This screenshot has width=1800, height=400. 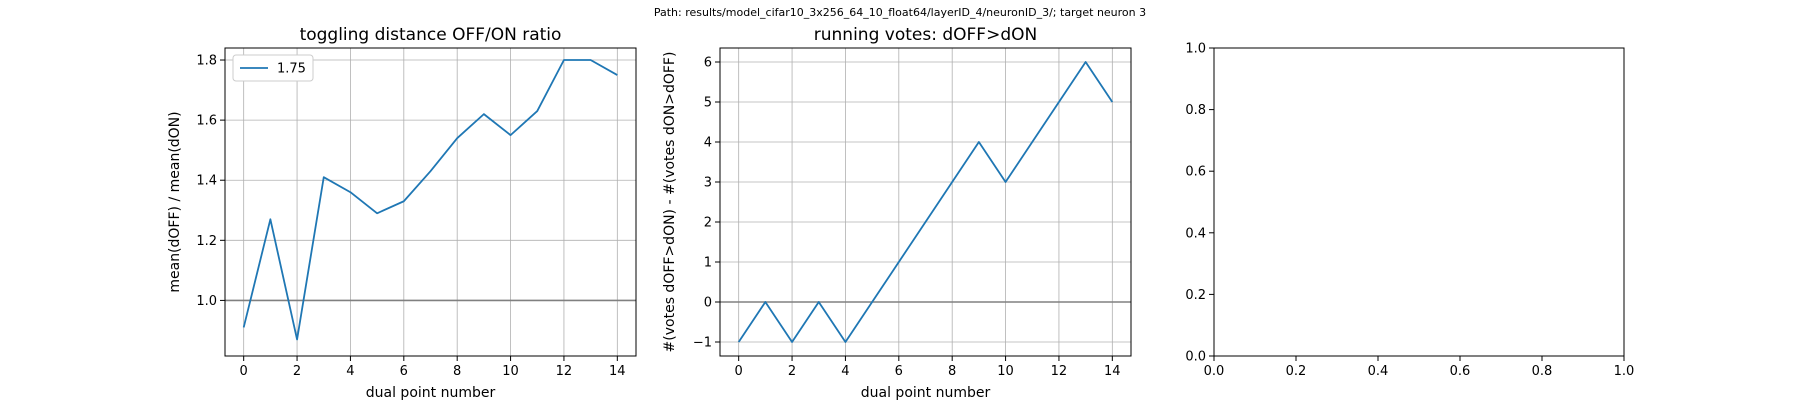 I want to click on y-tick-label: 0.2, so click(x=1195, y=295).